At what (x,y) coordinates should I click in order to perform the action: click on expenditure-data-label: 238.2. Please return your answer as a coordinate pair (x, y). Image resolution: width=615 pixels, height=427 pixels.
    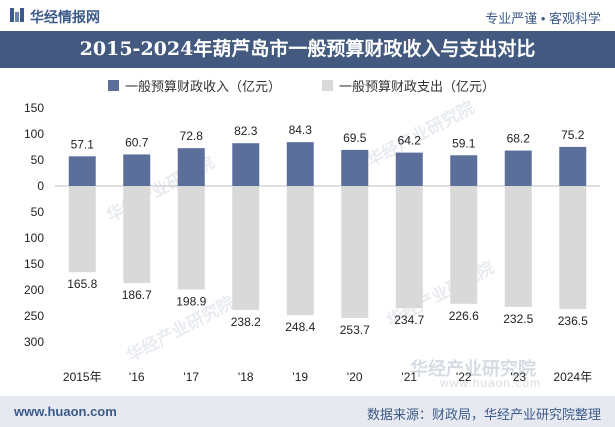
    Looking at the image, I should click on (246, 322).